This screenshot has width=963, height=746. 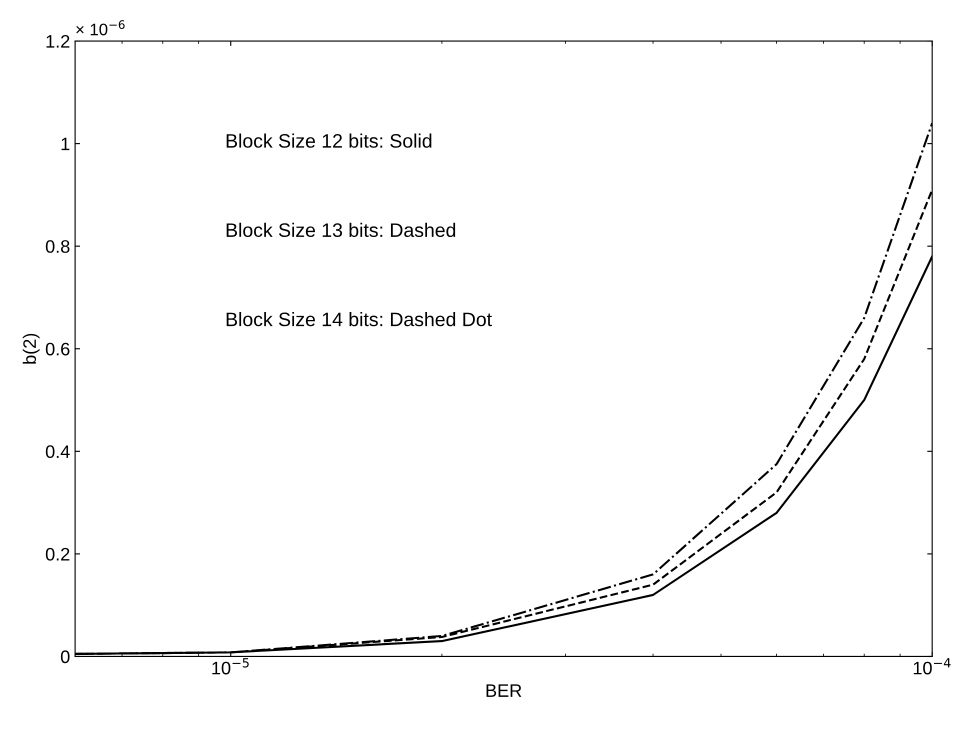 I want to click on x-axis-title: BER, so click(x=504, y=690).